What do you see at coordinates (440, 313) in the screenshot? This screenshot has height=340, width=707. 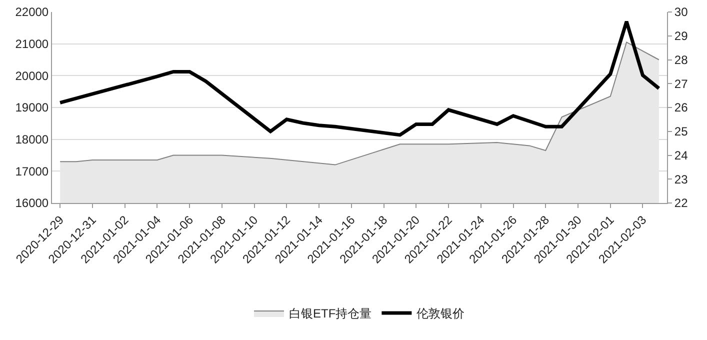 I see `legend-label: 伦敦银价` at bounding box center [440, 313].